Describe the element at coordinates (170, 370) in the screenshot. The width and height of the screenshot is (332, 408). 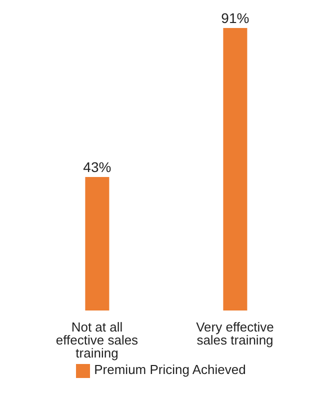
I see `legend-label: Premium Pricing Achieved` at that location.